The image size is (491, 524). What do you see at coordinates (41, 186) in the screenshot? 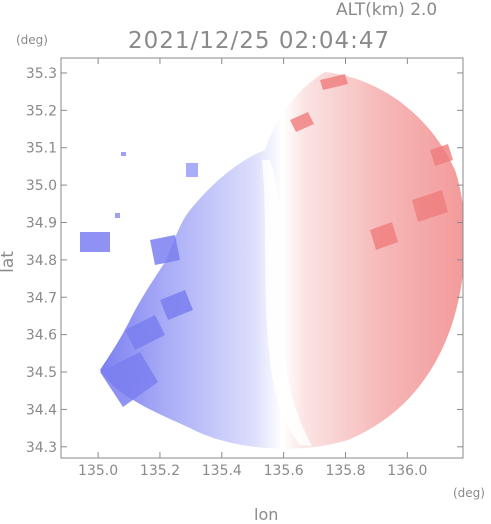
I see `y-tick-label: 35.0` at bounding box center [41, 186].